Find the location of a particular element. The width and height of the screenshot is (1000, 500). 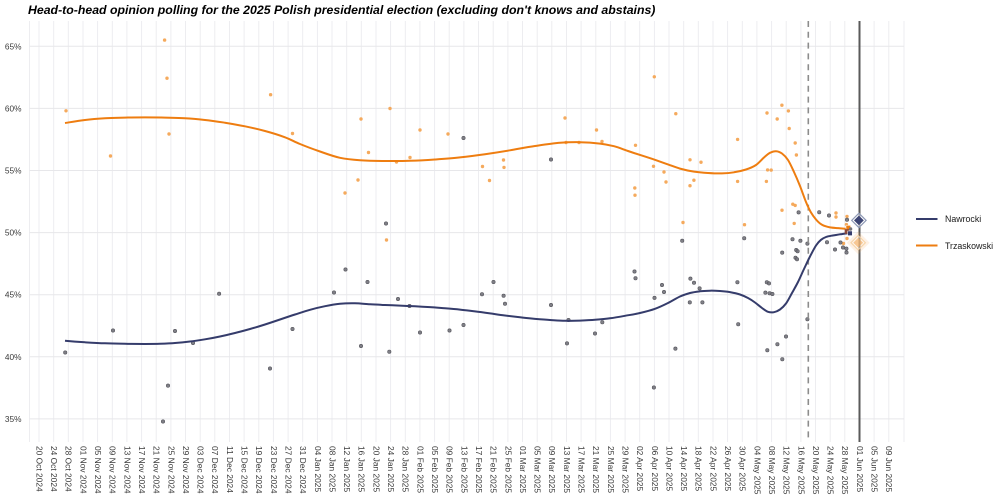

svg-text: 21 Nov 2024 is located at coordinates (157, 470).